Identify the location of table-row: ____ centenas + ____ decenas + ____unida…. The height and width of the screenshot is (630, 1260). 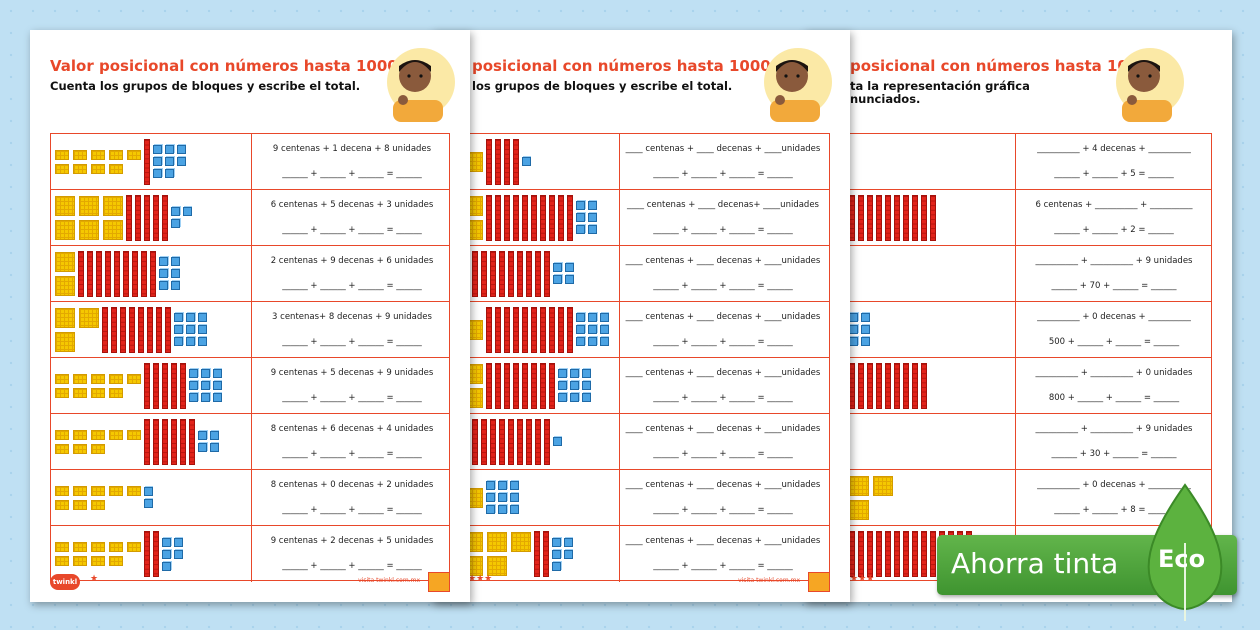
(644, 274).